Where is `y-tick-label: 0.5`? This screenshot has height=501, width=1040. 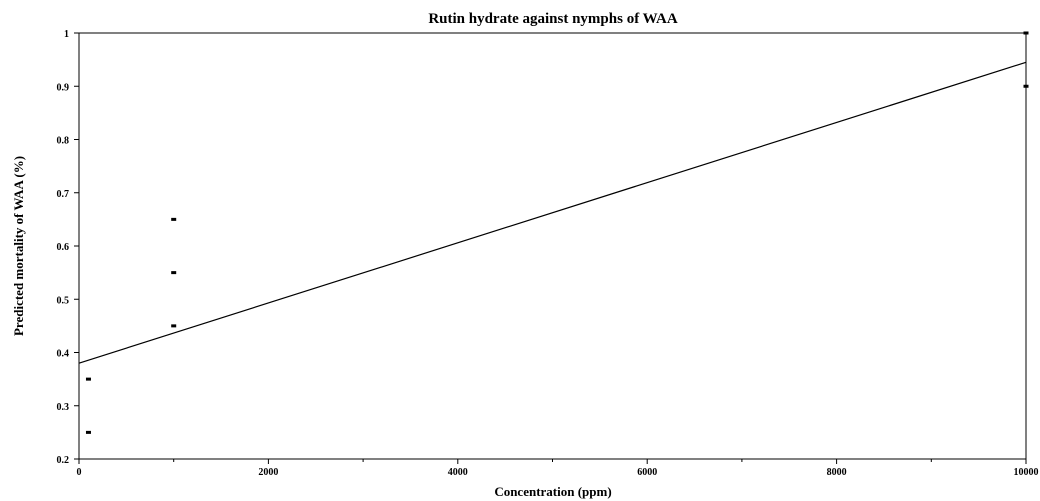 y-tick-label: 0.5 is located at coordinates (63, 300).